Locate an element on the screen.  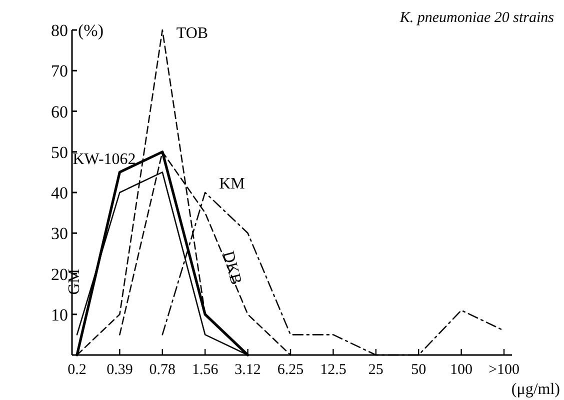
x-tick-label: 6.25 is located at coordinates (290, 370).